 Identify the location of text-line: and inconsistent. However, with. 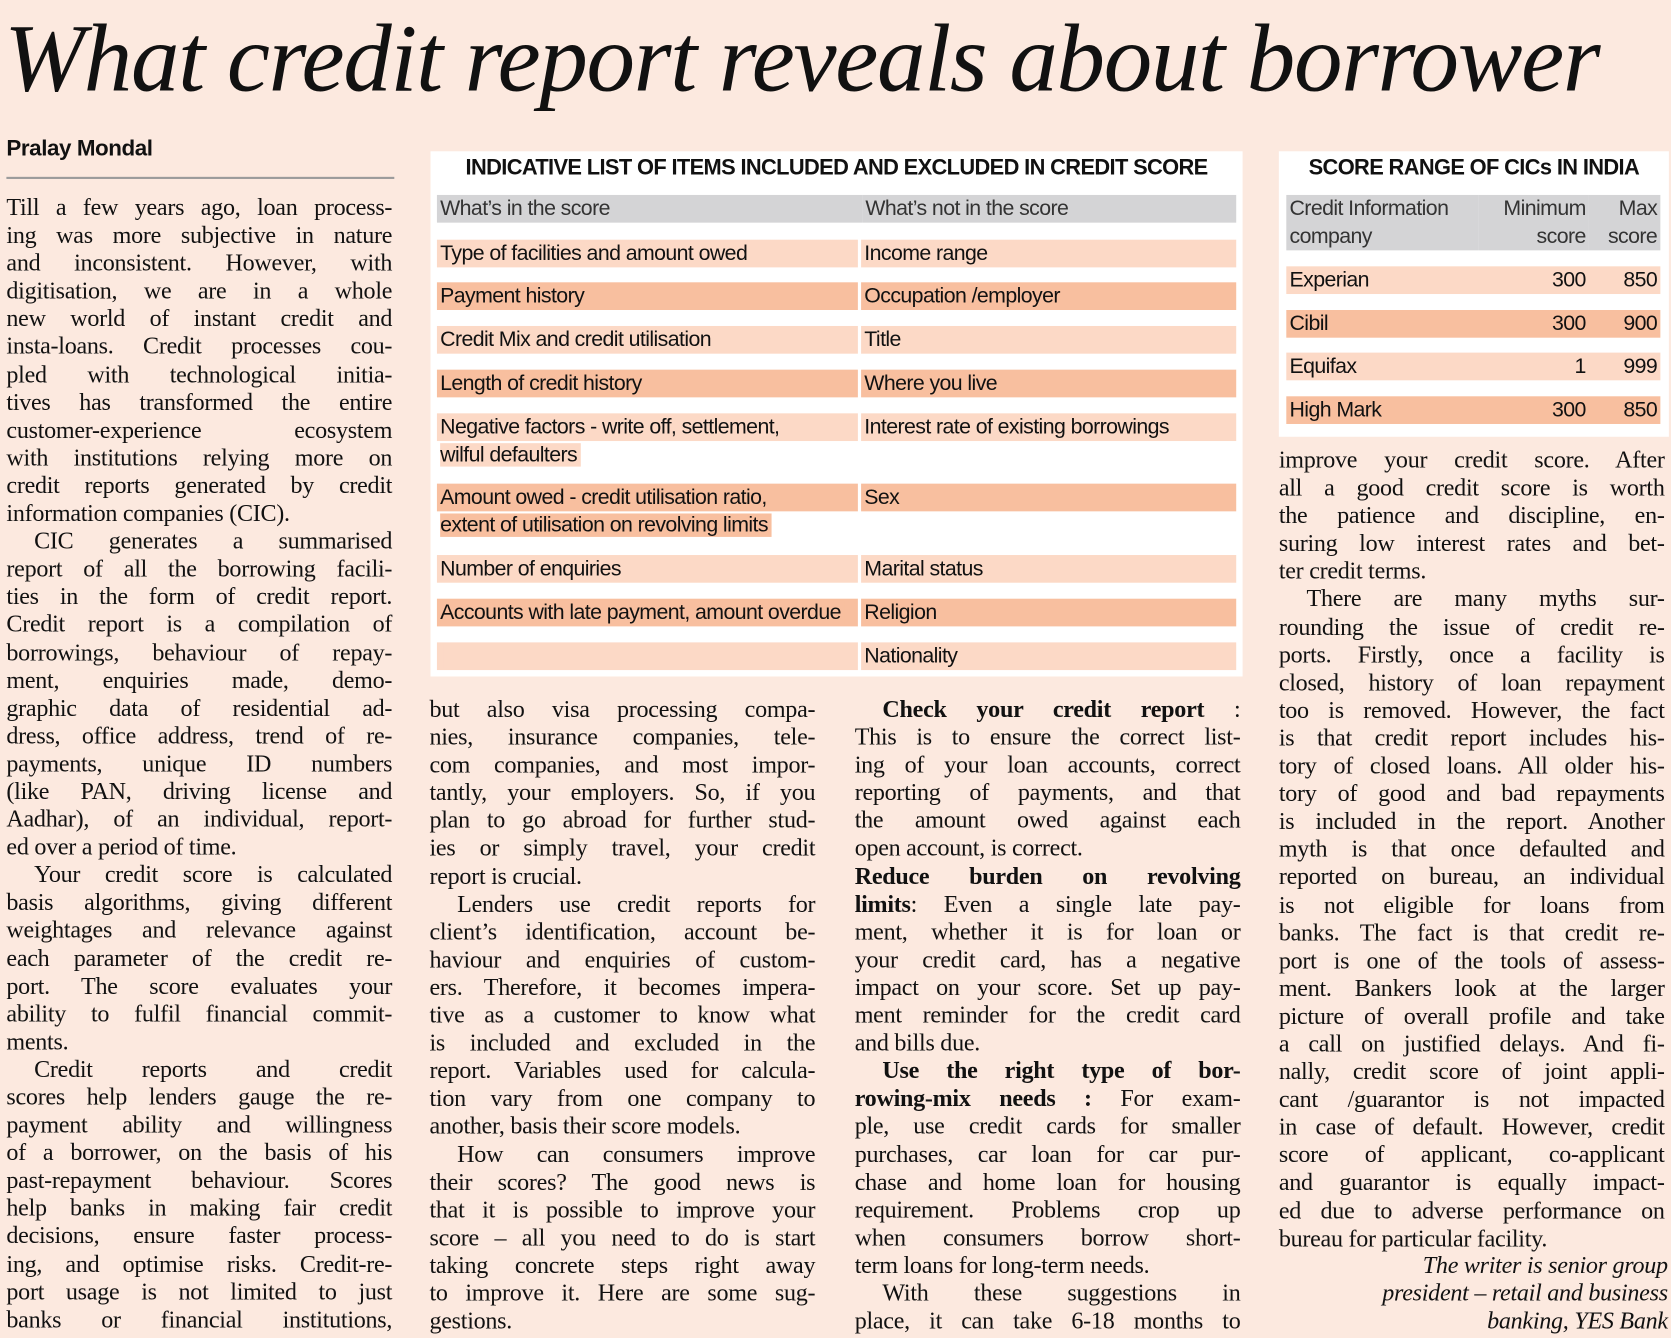
(199, 263).